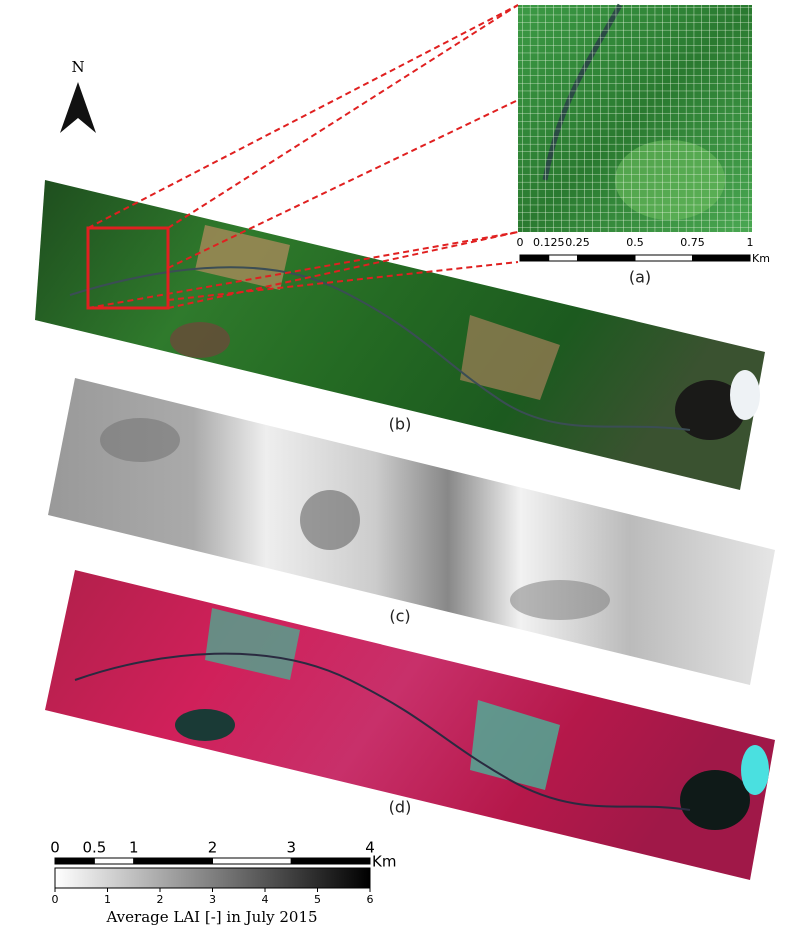 The height and width of the screenshot is (936, 789). Describe the element at coordinates (213, 848) in the screenshot. I see `scale-label: 2` at that location.